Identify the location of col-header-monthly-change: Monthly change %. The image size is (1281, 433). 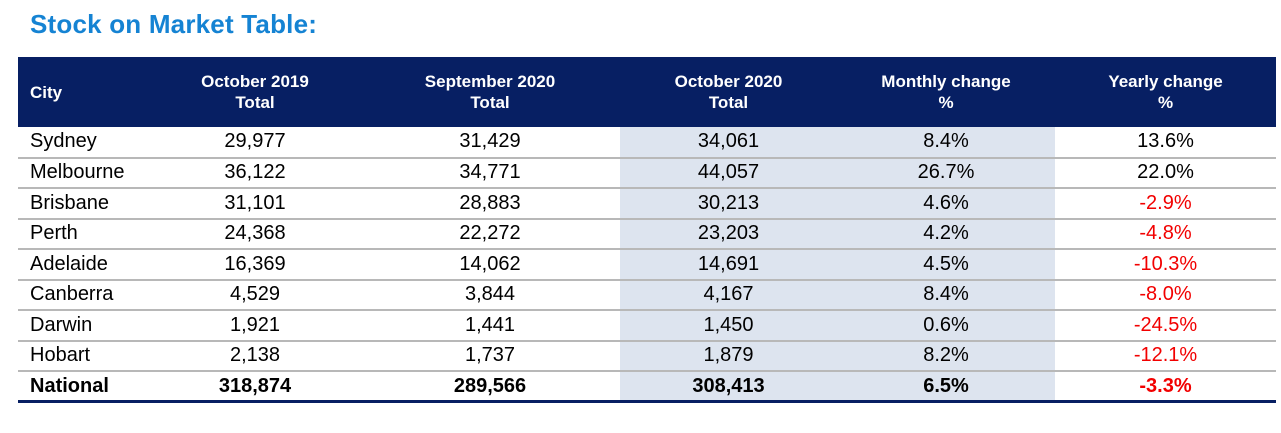
(946, 92).